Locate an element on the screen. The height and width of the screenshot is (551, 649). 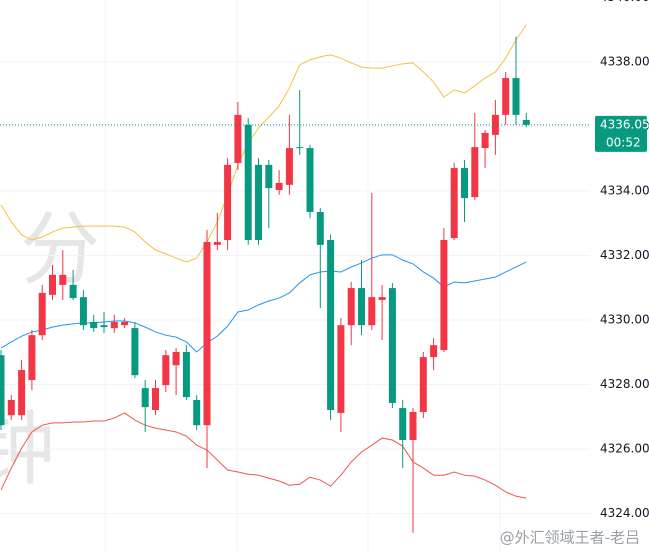
y-tick-label: 4334.00 is located at coordinates (624, 190).